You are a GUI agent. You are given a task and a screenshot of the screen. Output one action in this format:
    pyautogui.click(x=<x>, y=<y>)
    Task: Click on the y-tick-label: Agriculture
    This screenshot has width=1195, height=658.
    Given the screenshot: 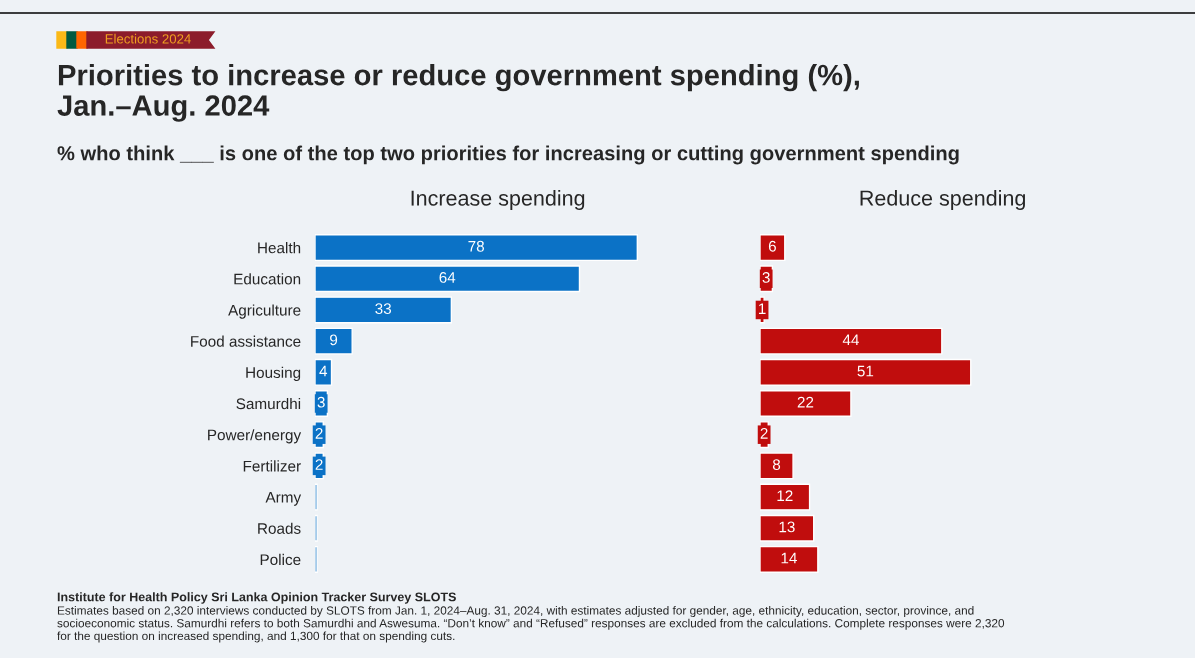 What is the action you would take?
    pyautogui.click(x=264, y=311)
    